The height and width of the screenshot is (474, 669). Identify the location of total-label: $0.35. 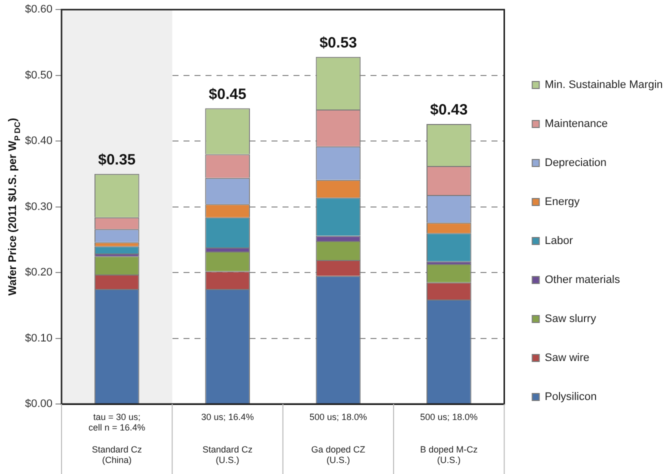
(117, 160).